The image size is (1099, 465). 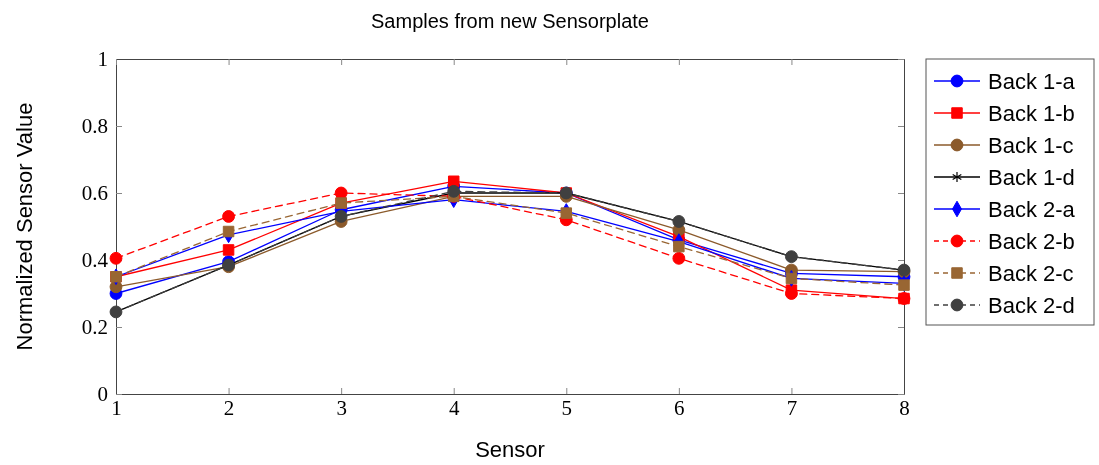 What do you see at coordinates (1031, 305) in the screenshot?
I see `legend-label: Back 2-d` at bounding box center [1031, 305].